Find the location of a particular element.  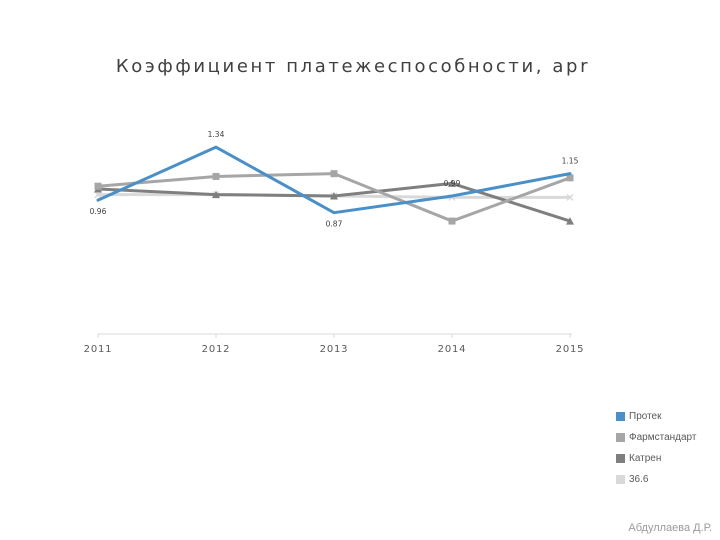

series-1-line is located at coordinates (334, 180).